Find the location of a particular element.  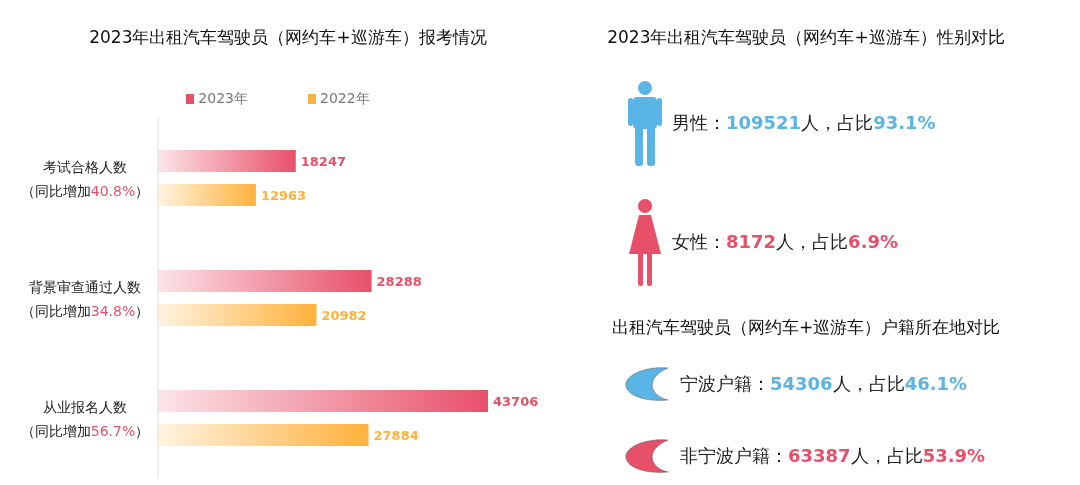

text: （同比增加34.8%） is located at coordinates (85, 311).